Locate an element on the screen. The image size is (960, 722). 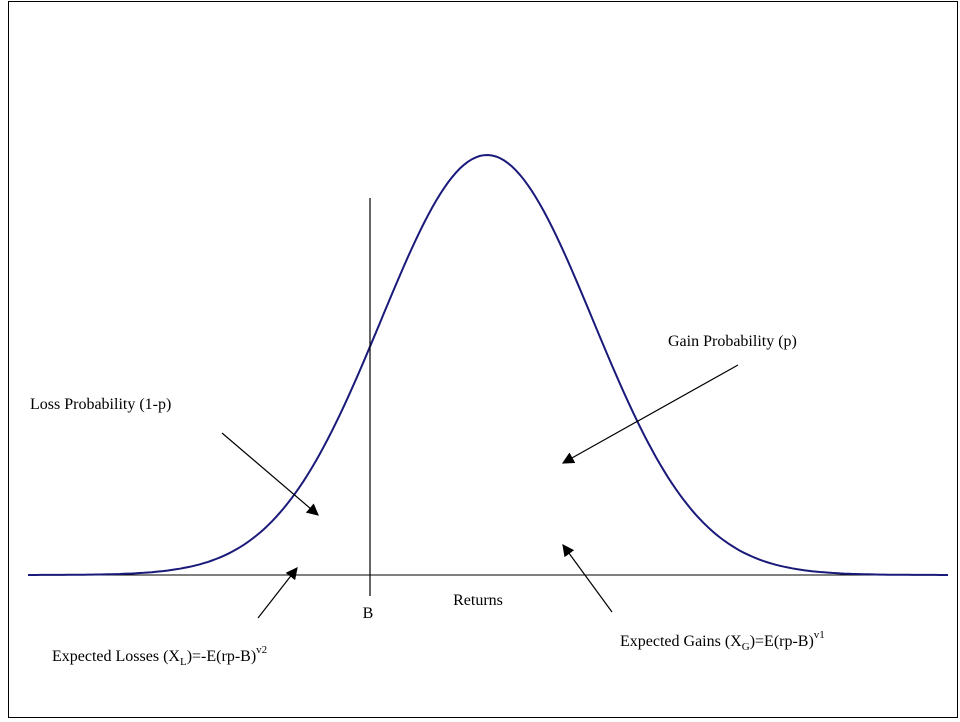
text: )=-E(rp-B) is located at coordinates (221, 656).